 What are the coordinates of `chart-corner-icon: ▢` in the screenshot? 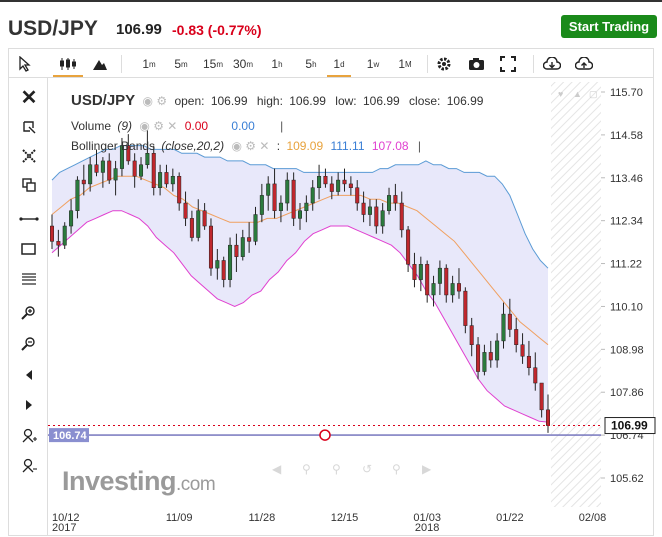 It's located at (593, 94).